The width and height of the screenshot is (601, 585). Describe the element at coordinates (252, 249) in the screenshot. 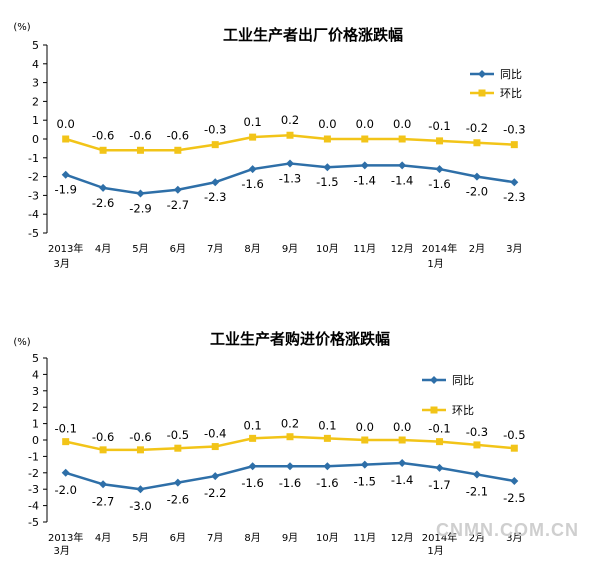

I see `x-tick-label: 8月` at that location.